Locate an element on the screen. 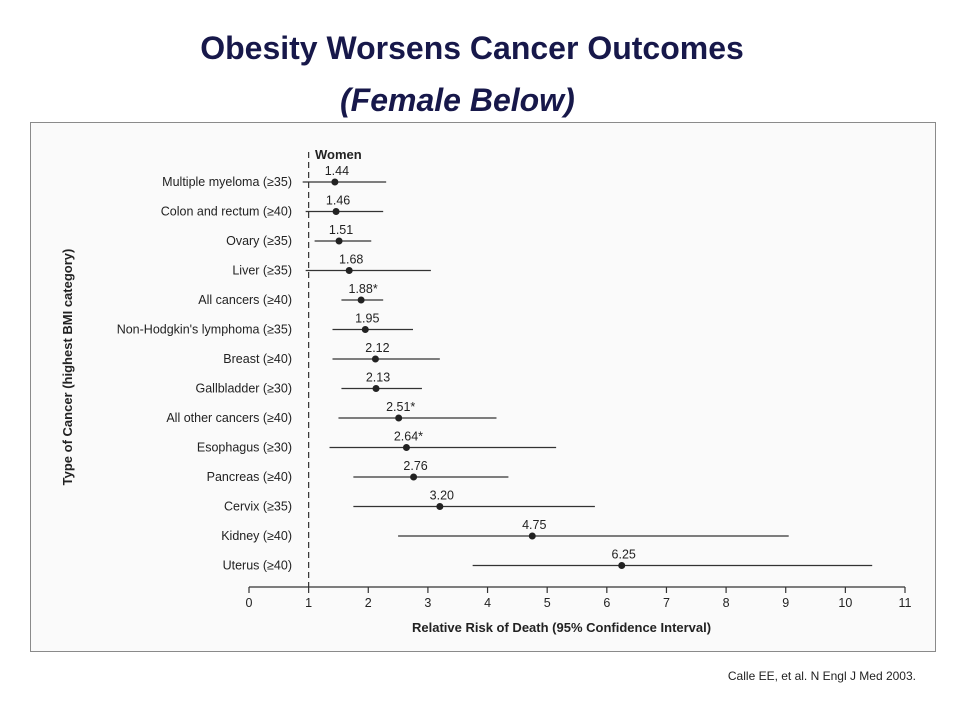 The height and width of the screenshot is (720, 960). row-label: Gallbladder (≥30) is located at coordinates (244, 389).